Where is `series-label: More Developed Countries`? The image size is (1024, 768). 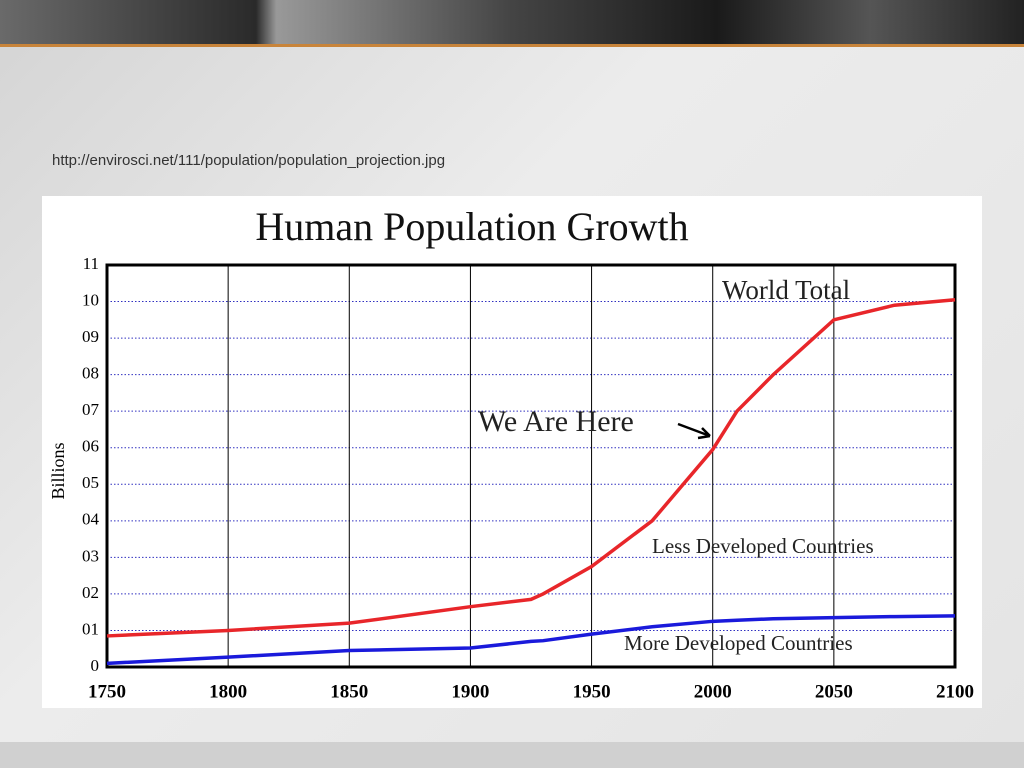 series-label: More Developed Countries is located at coordinates (738, 643).